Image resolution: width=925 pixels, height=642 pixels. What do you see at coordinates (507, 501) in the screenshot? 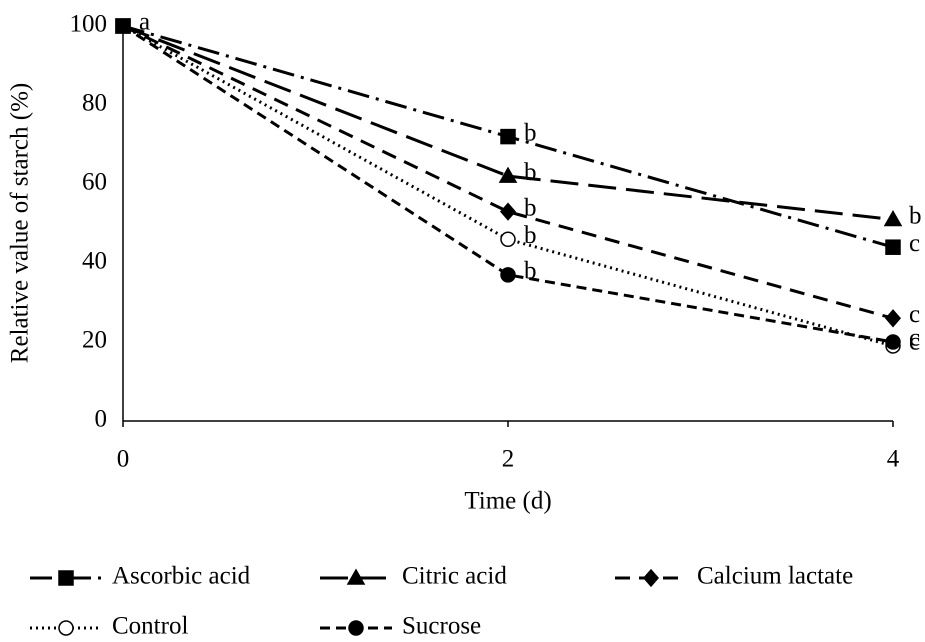
I see `x-axis-title: Time (d)` at bounding box center [507, 501].